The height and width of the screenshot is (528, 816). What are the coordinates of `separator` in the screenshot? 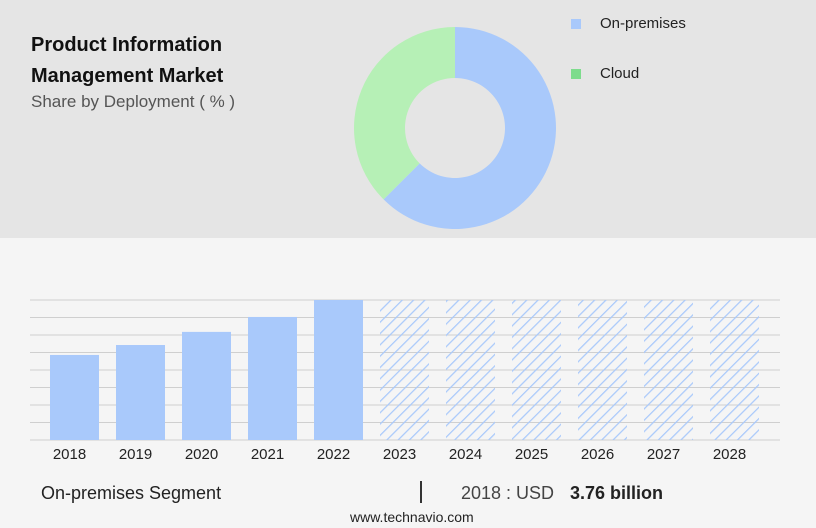 It's located at (421, 492).